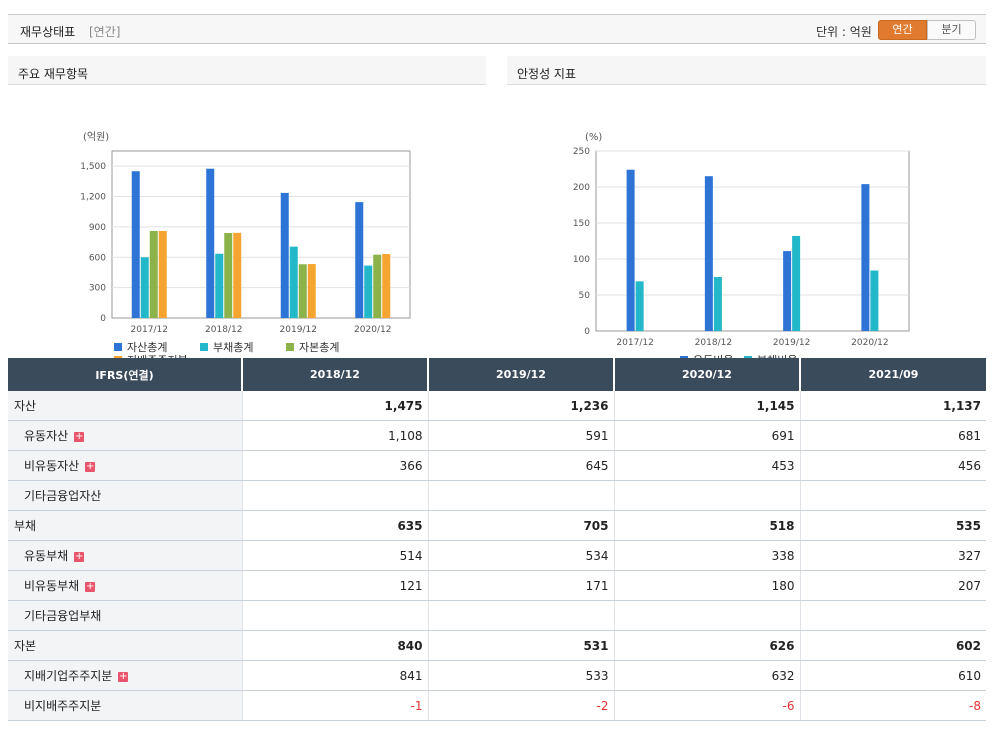 This screenshot has width=993, height=733. I want to click on y-tick-label: 1,500, so click(93, 167).